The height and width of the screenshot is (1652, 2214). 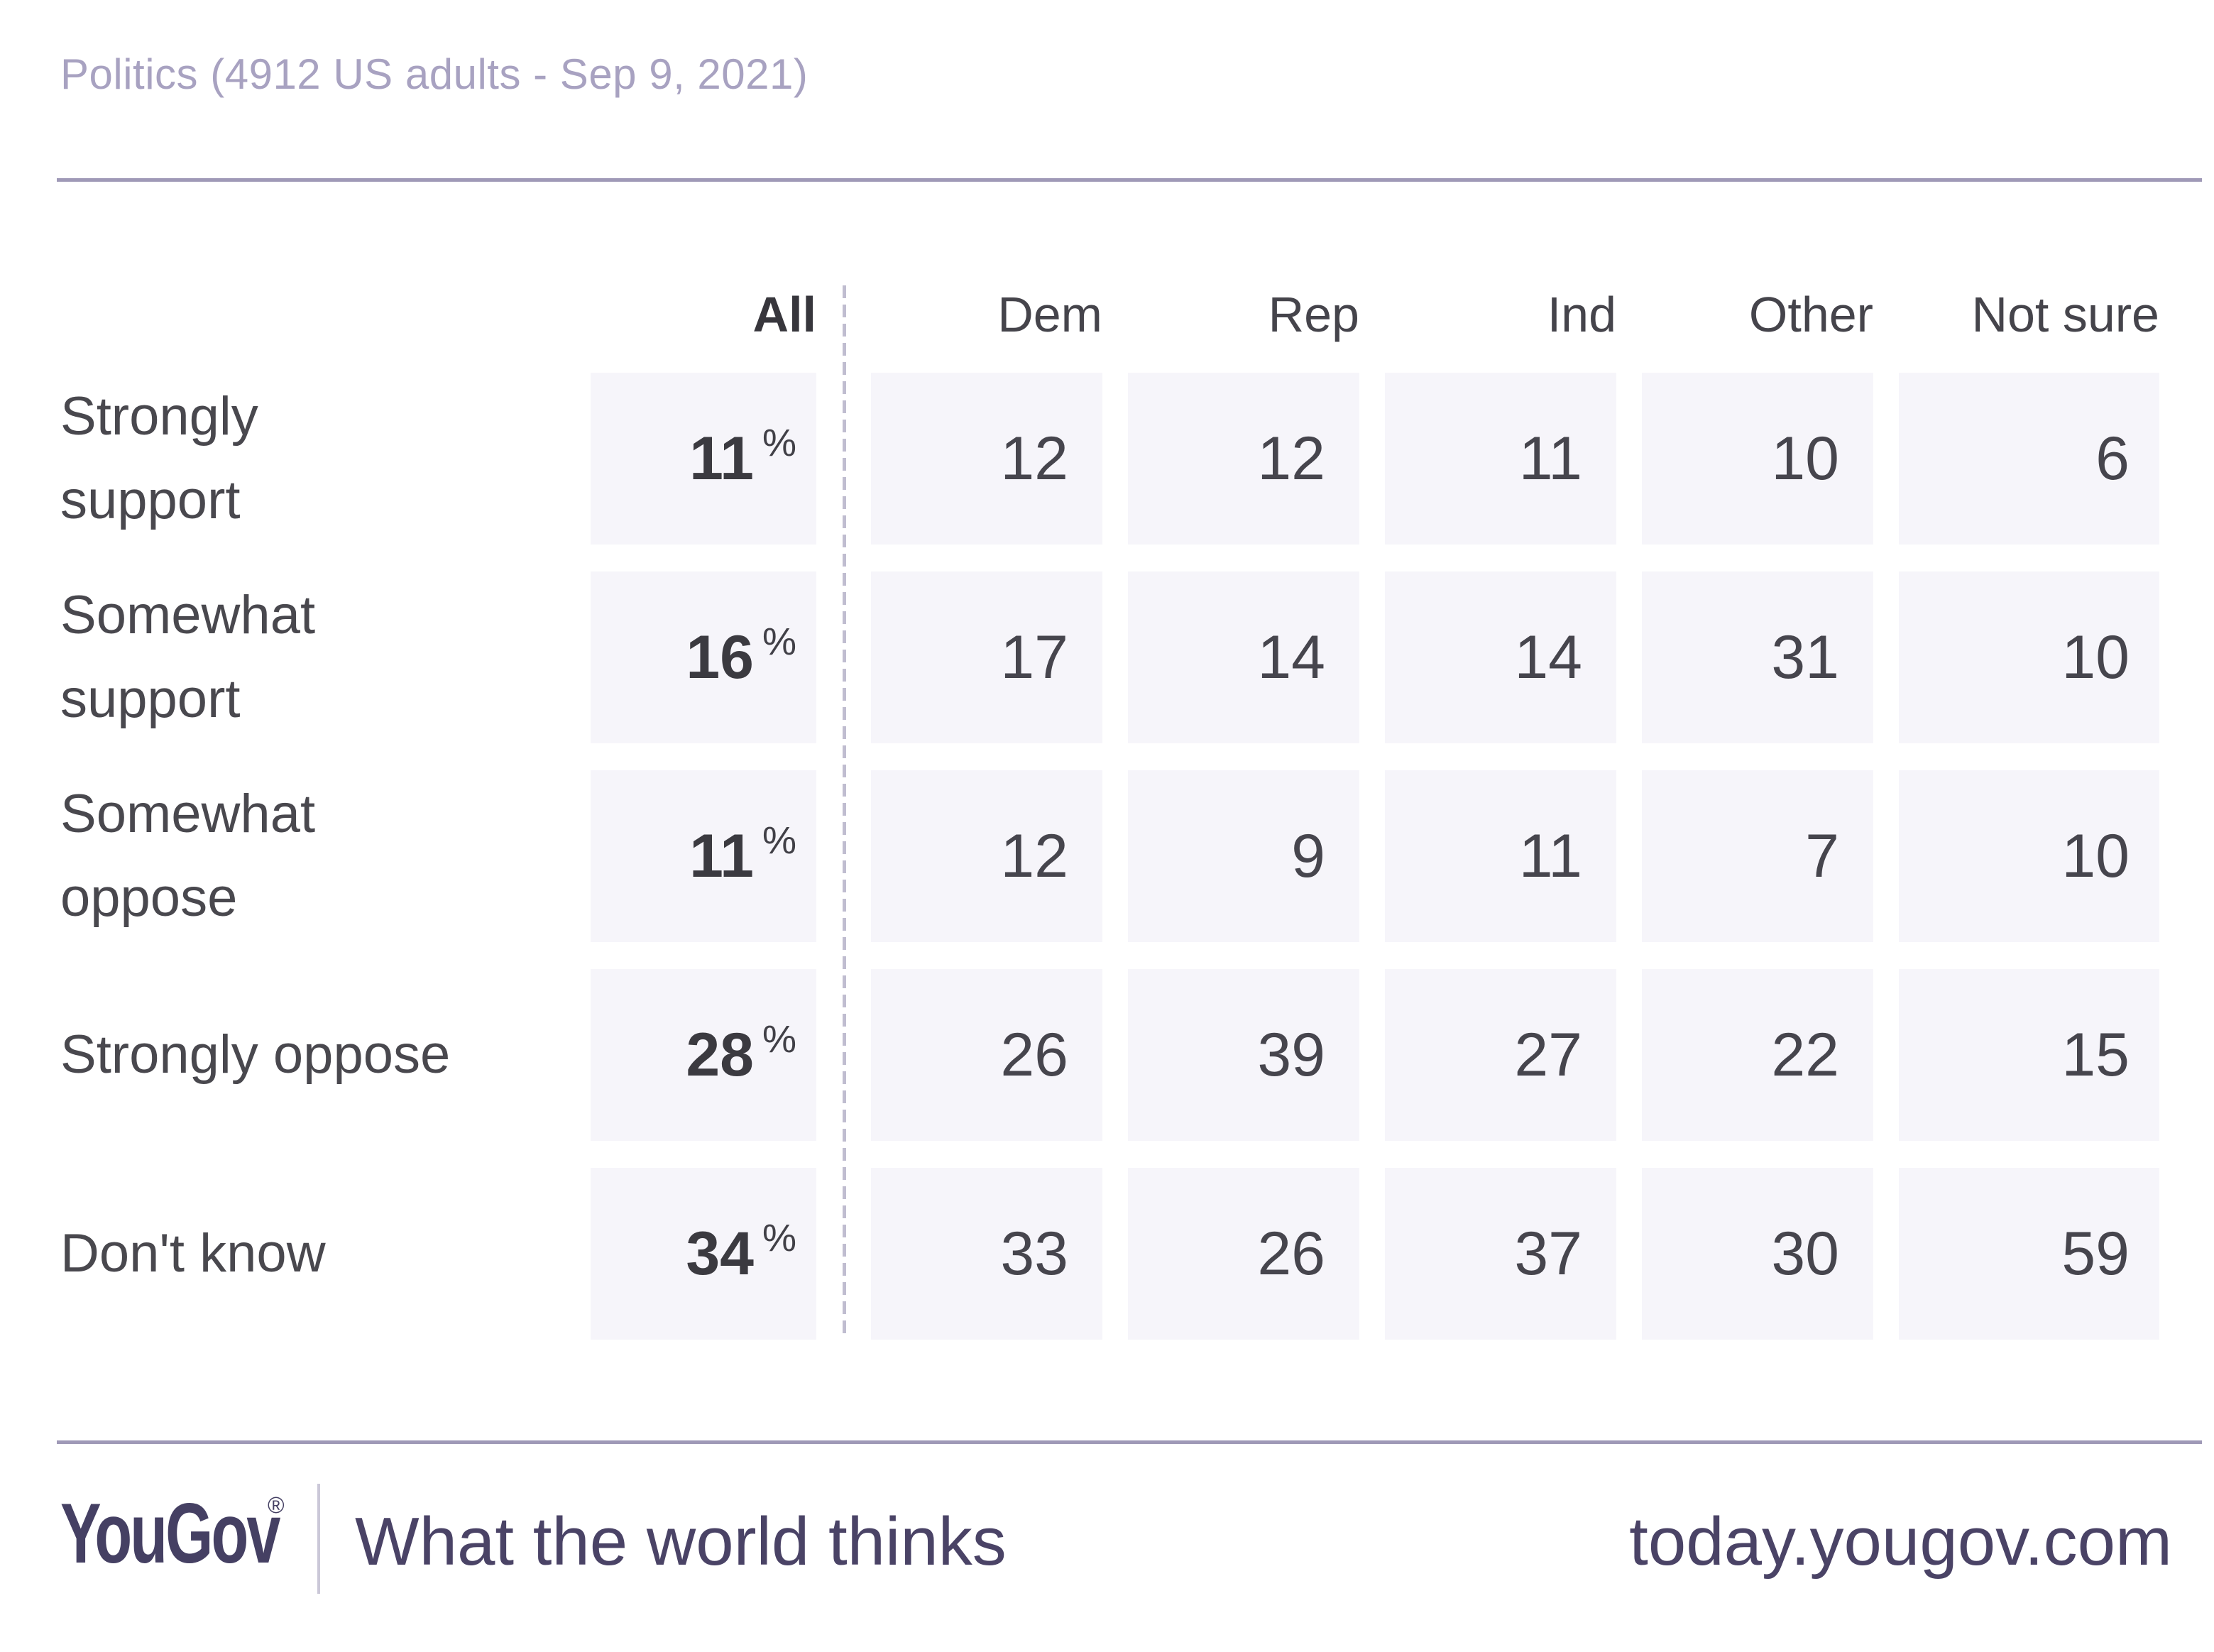 What do you see at coordinates (720, 1253) in the screenshot?
I see `all-value: 34` at bounding box center [720, 1253].